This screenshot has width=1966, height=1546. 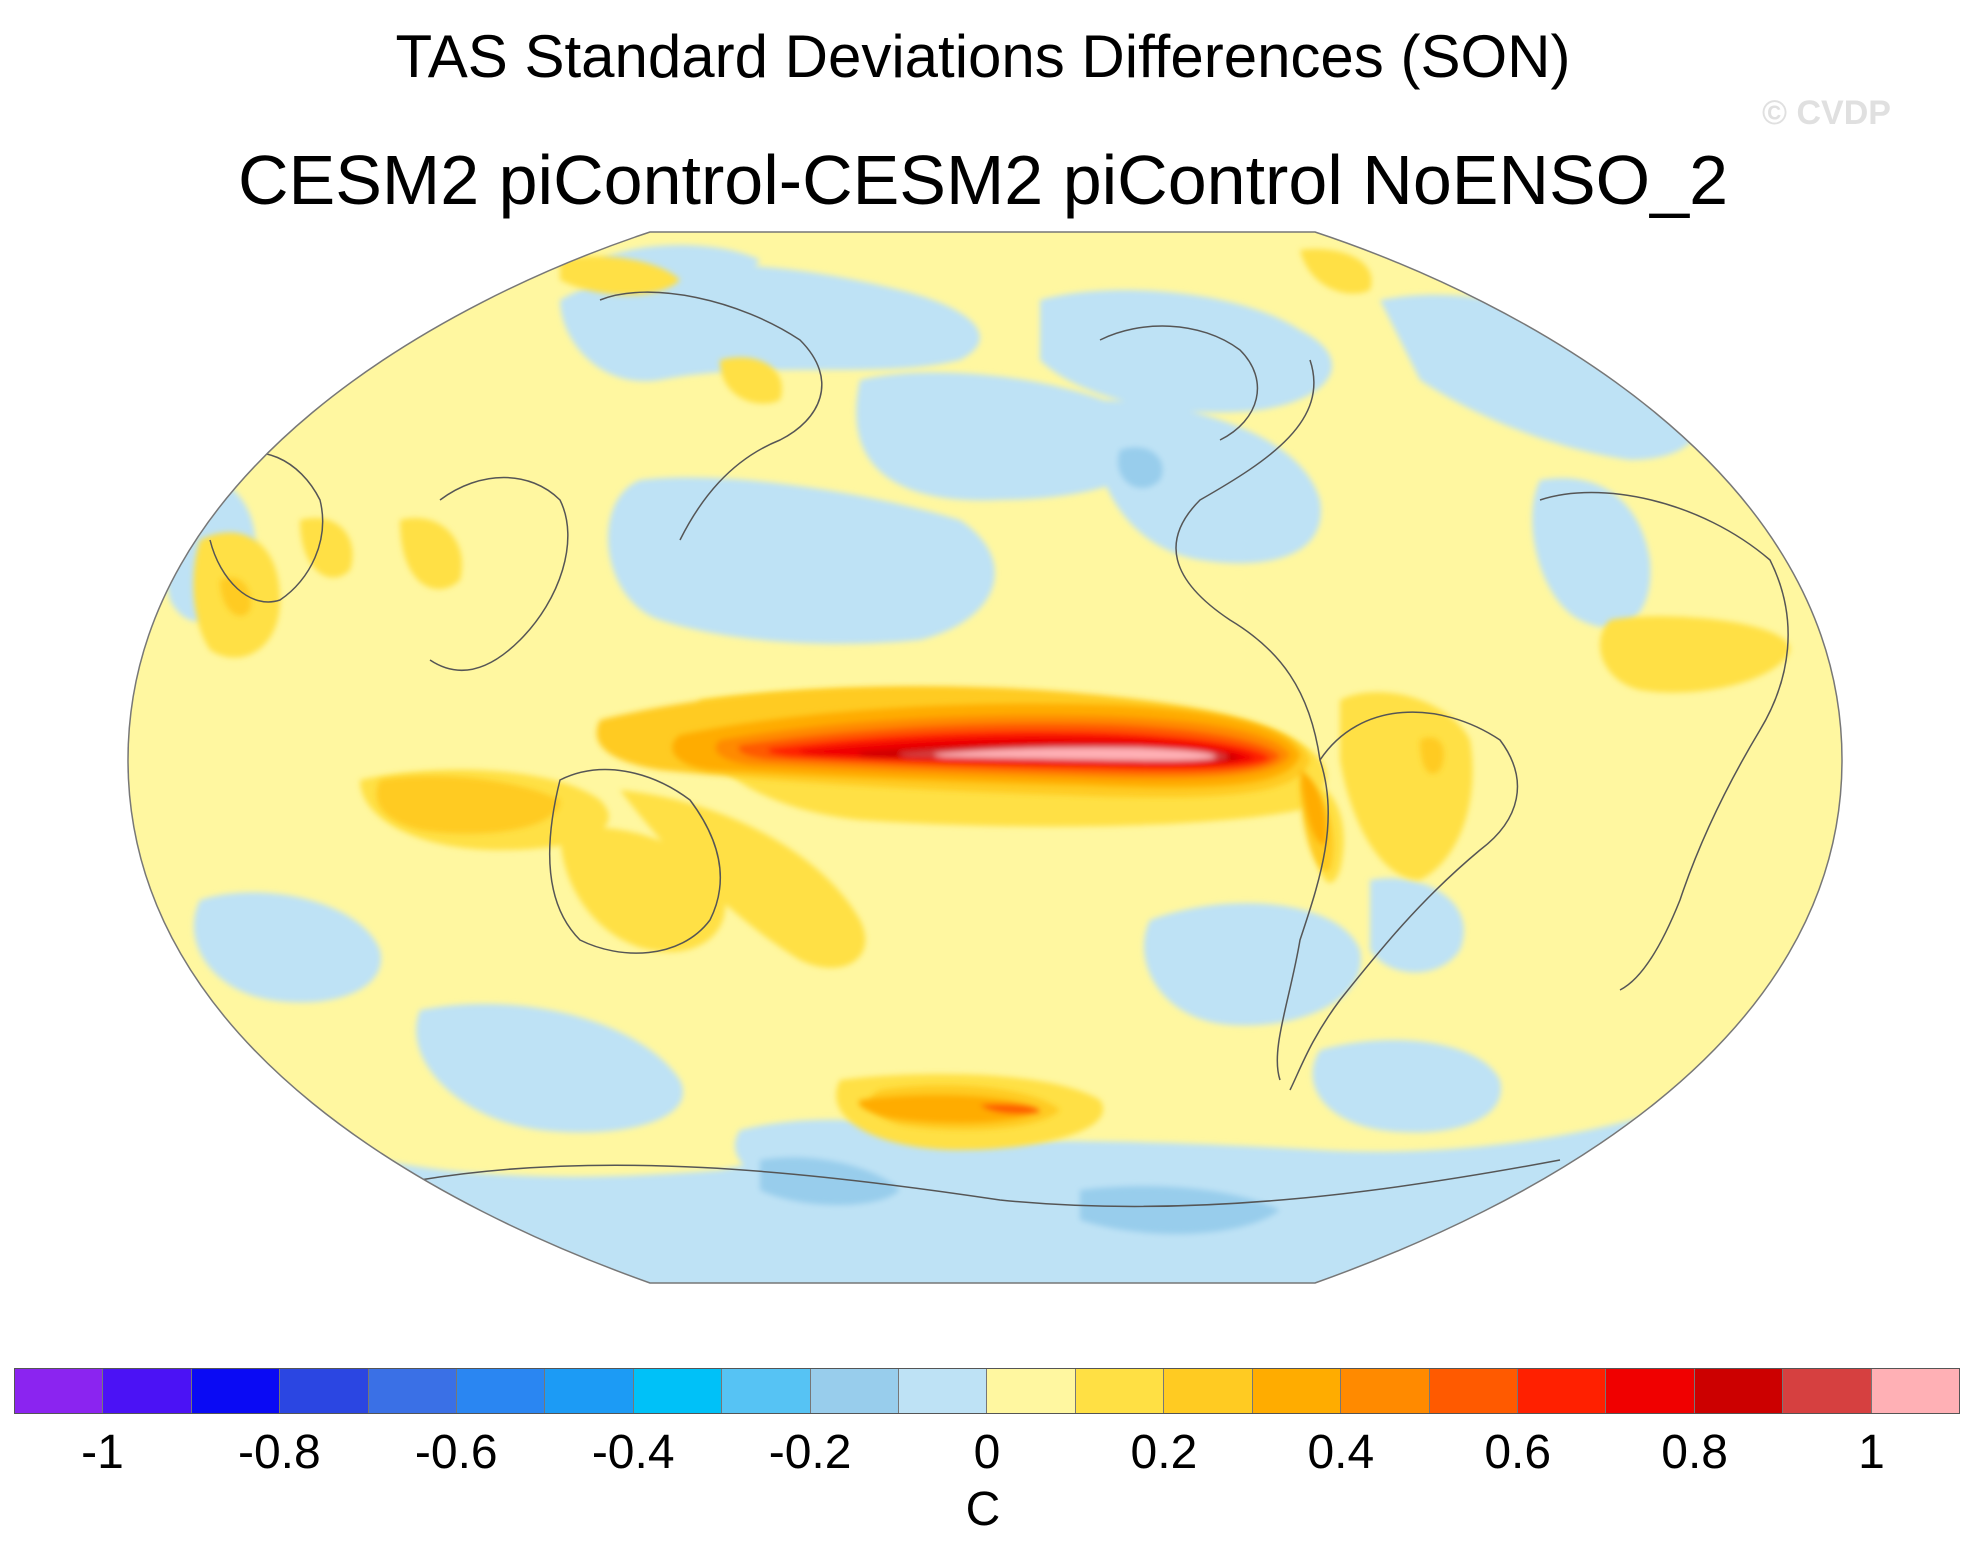 What do you see at coordinates (987, 1452) in the screenshot?
I see `colorbar-tick-label: 0` at bounding box center [987, 1452].